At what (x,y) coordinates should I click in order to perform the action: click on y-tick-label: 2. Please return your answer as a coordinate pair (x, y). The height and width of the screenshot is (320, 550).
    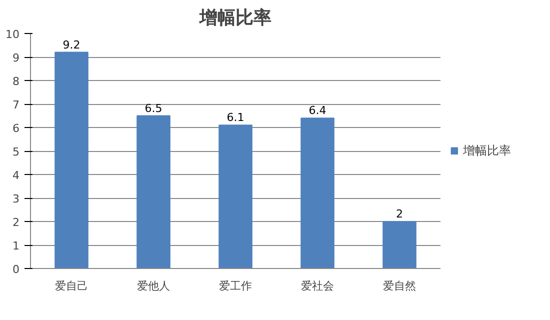
    Looking at the image, I should click on (16, 222).